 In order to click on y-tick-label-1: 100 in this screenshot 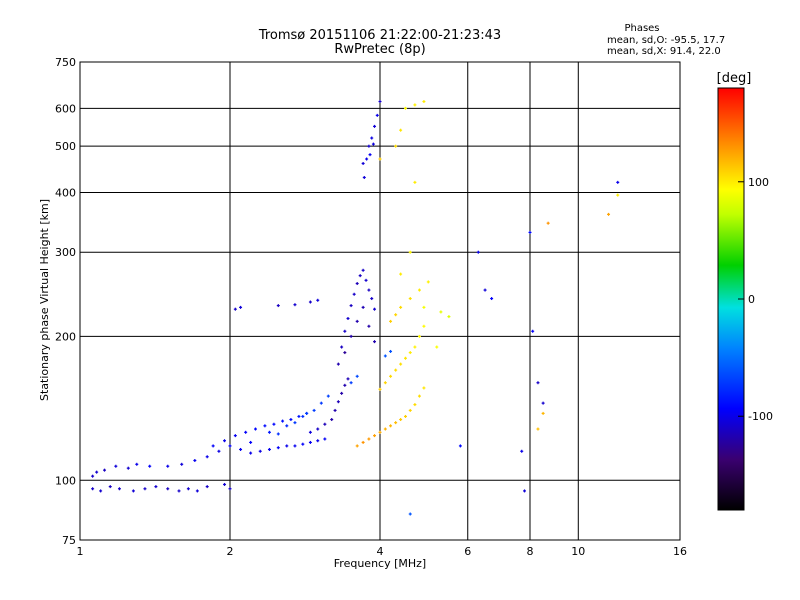, I will do `click(65, 480)`.